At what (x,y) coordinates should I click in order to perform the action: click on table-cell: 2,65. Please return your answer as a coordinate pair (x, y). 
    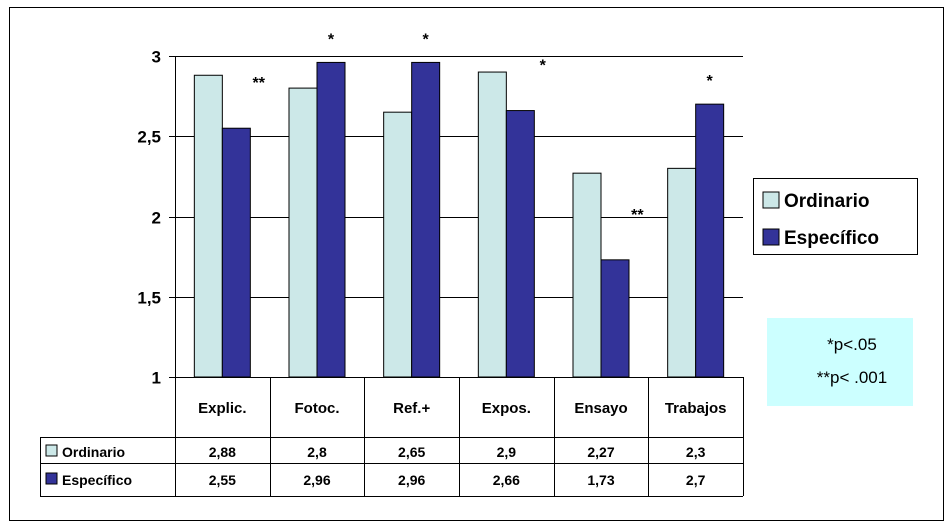
    Looking at the image, I should click on (411, 452).